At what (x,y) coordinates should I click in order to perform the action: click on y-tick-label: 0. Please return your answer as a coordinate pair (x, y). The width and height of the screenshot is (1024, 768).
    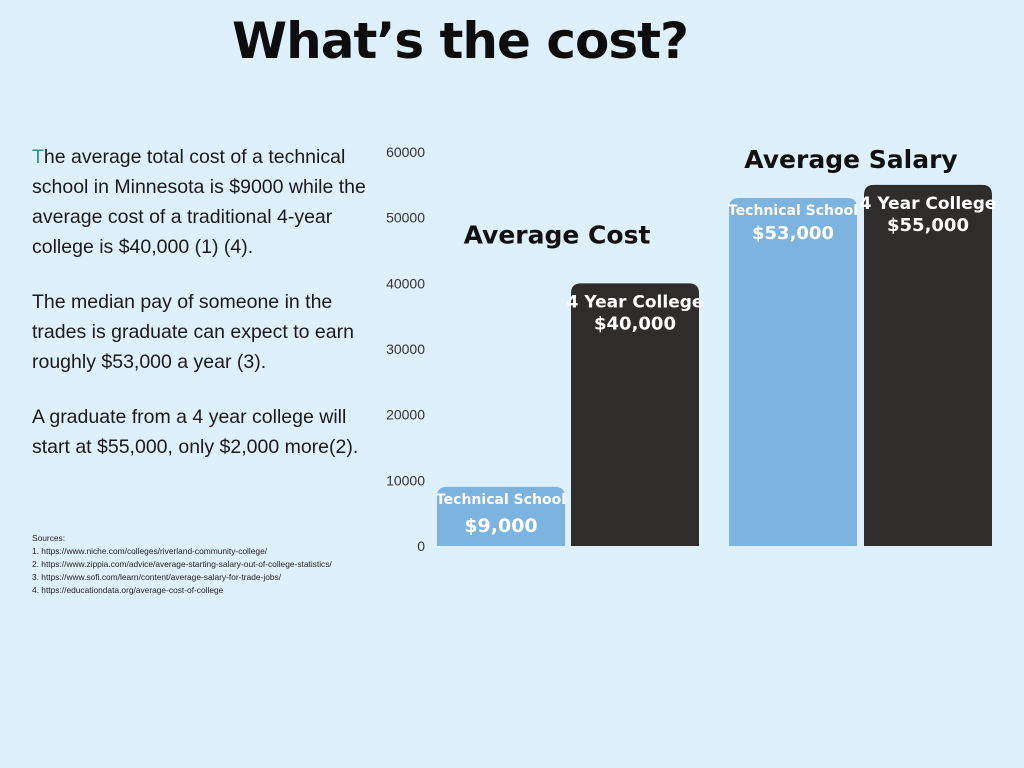
    Looking at the image, I should click on (421, 546).